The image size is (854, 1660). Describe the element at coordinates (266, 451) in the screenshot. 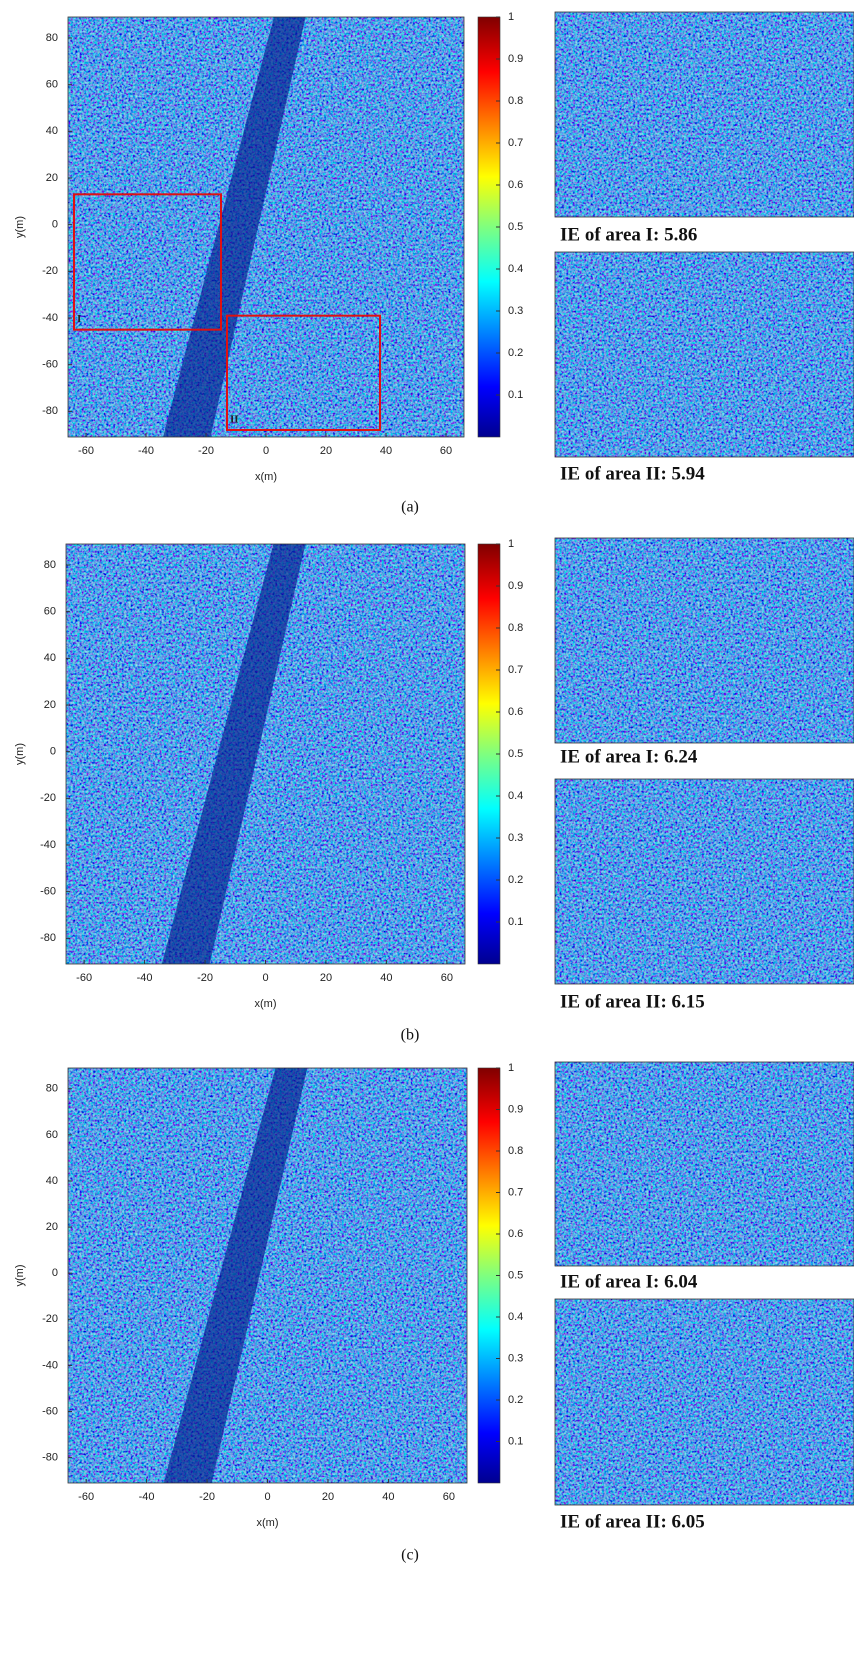

I see `x-tick-label: 0` at that location.